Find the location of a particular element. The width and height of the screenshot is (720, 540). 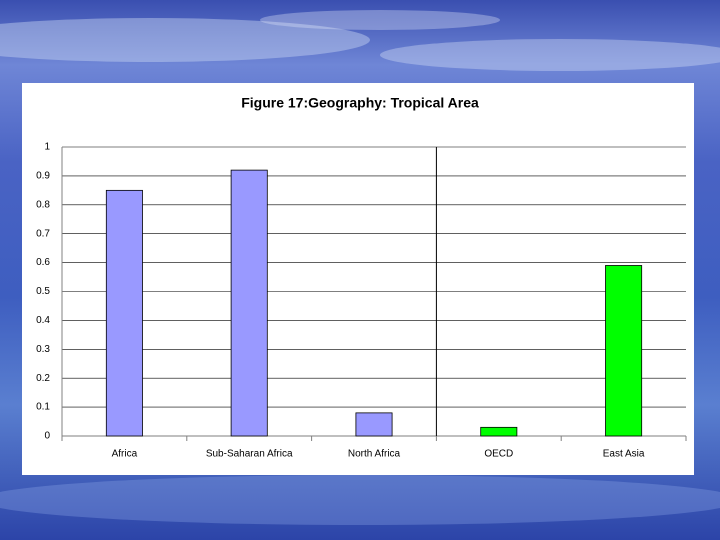

x-tick-label: Sub-Saharan Africa is located at coordinates (249, 454).